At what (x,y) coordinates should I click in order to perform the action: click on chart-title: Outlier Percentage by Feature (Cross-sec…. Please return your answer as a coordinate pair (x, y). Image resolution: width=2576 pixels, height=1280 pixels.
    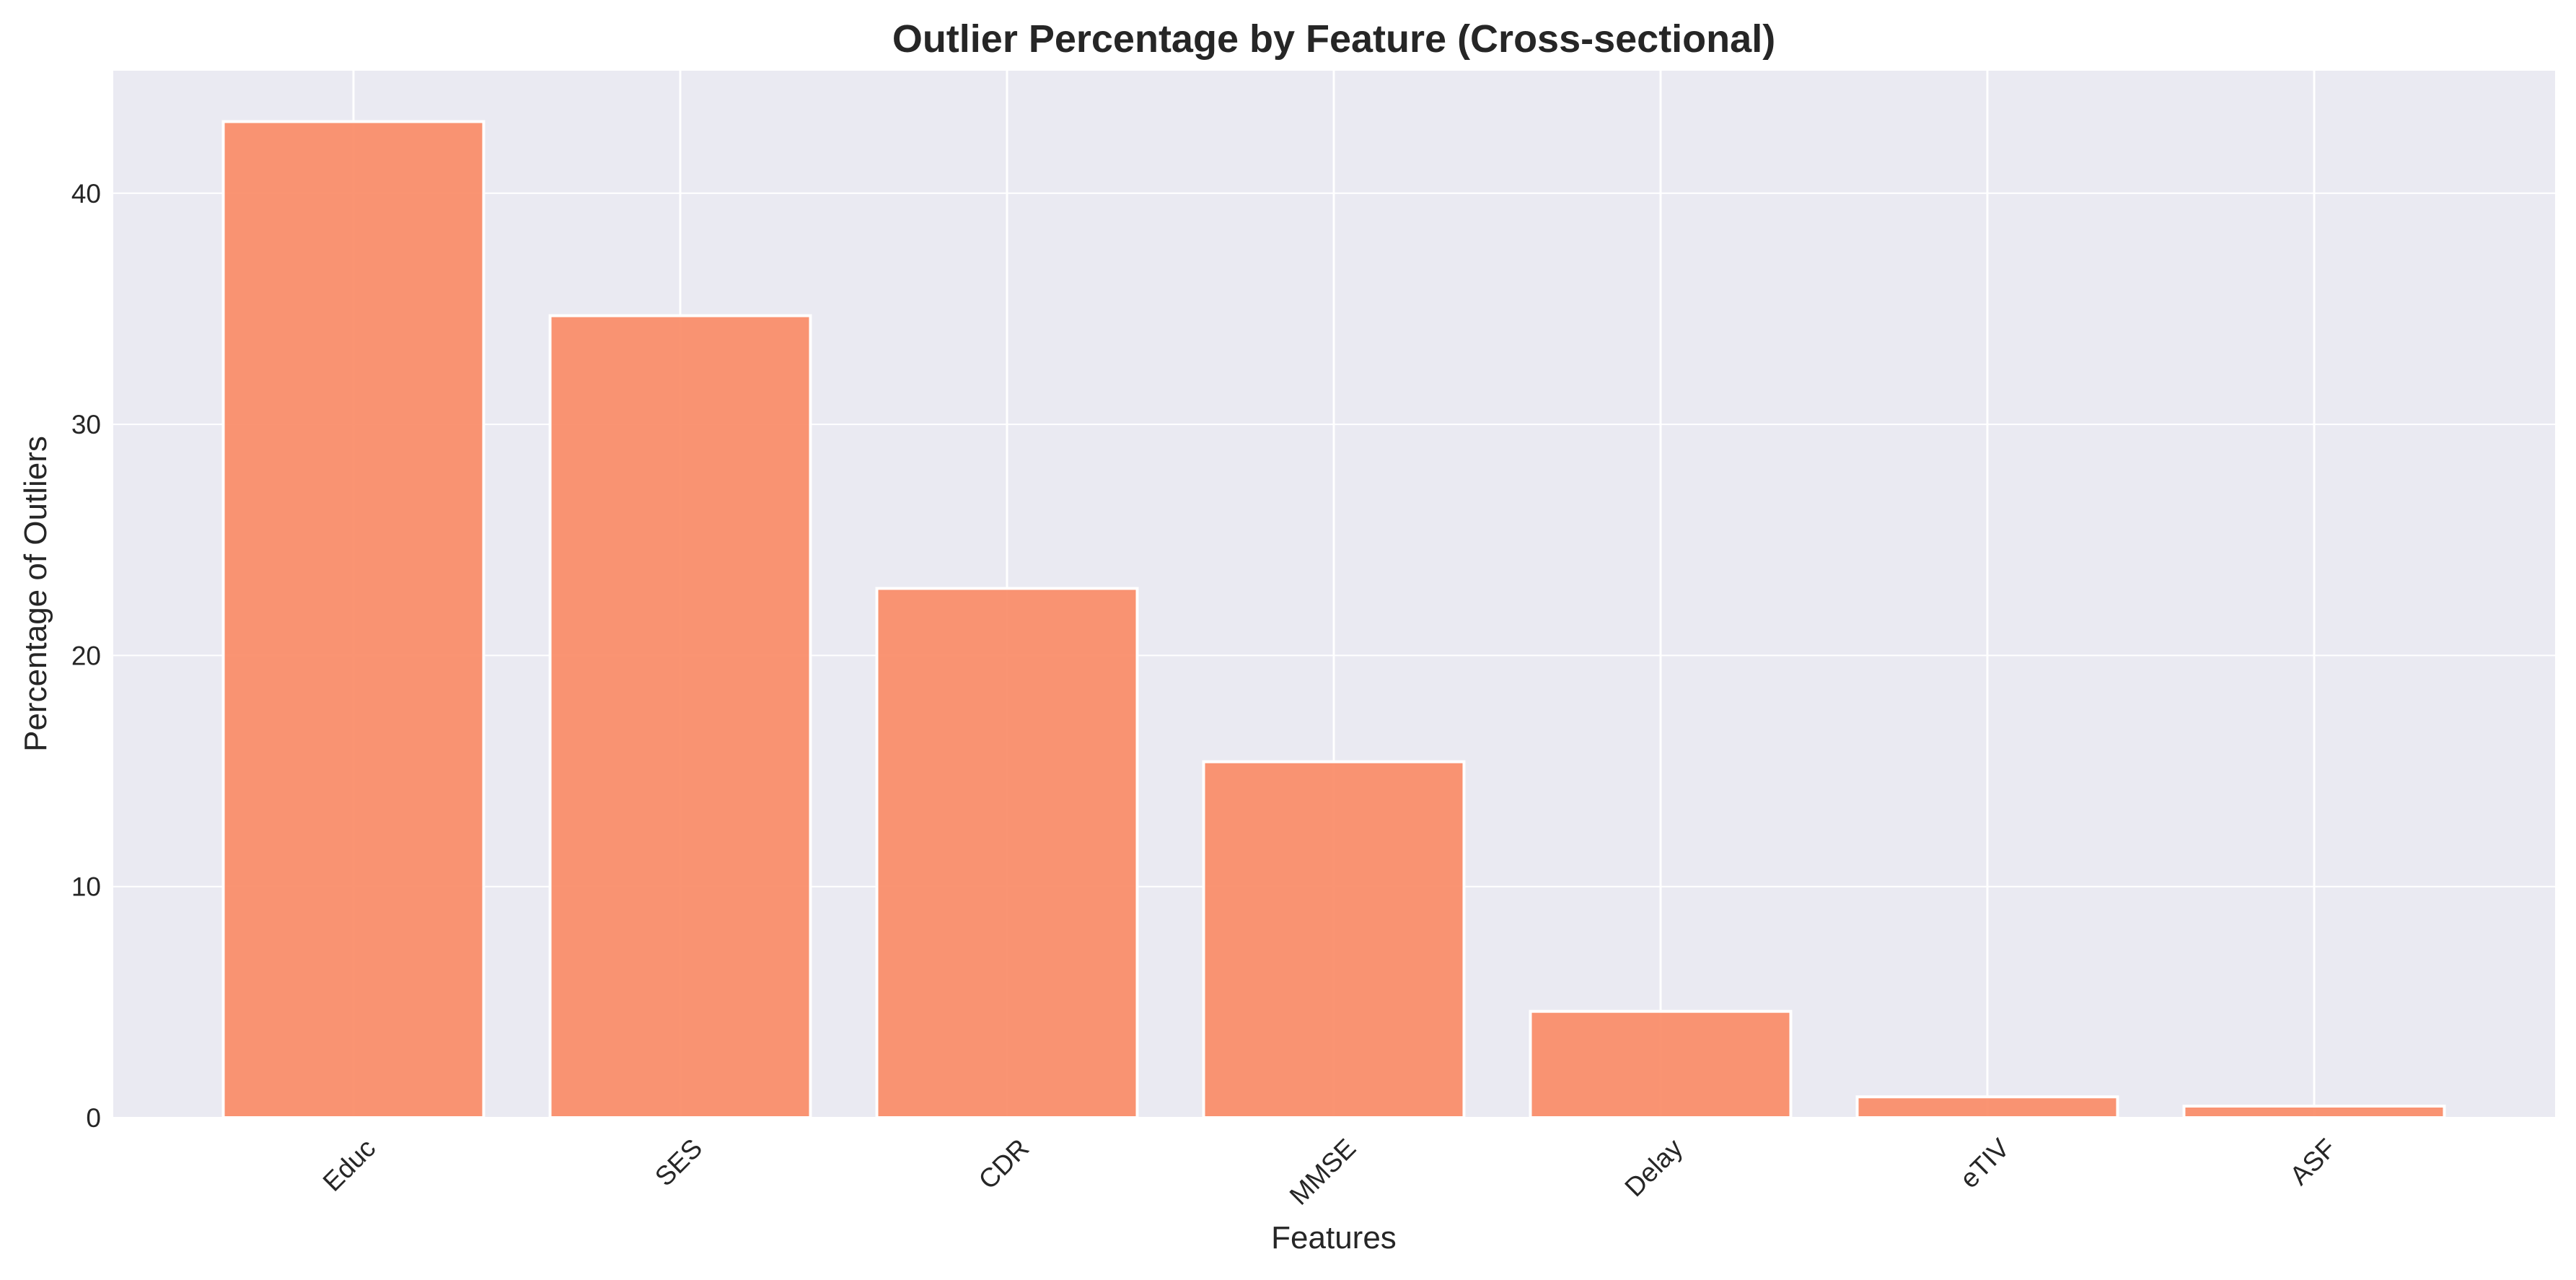
    Looking at the image, I should click on (1333, 39).